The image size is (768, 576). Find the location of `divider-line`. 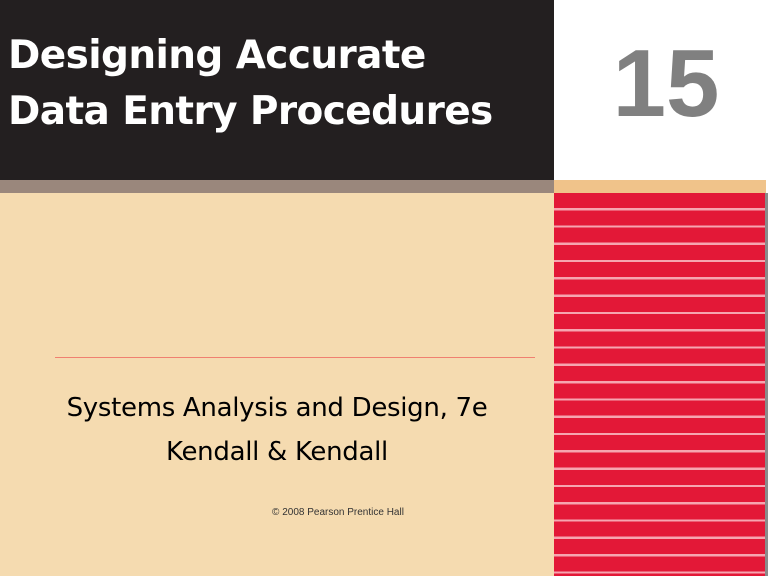

divider-line is located at coordinates (295, 357).